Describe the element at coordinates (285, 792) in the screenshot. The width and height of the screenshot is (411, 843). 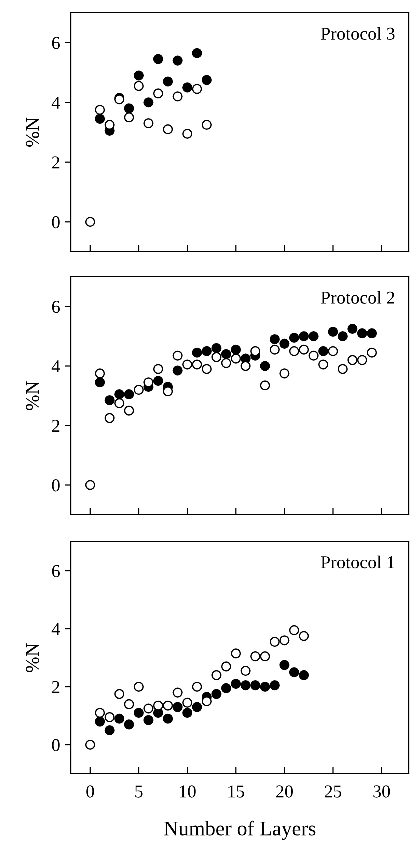
I see `x-tick-label: 20` at that location.